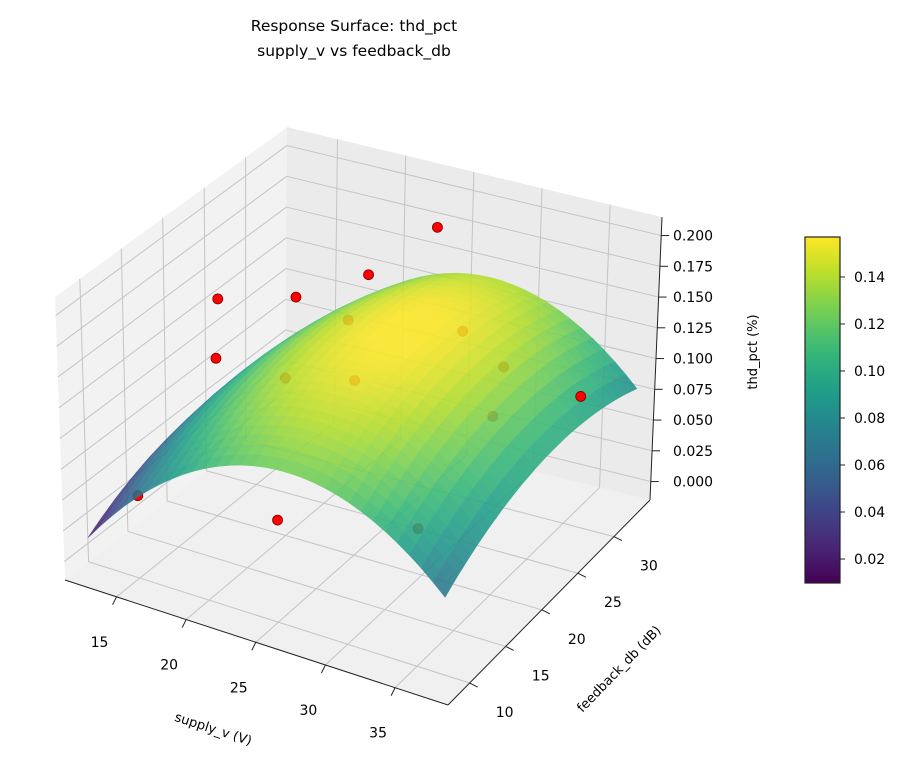 Image resolution: width=916 pixels, height=769 pixels. I want to click on colorbar-tick-label: 0.08, so click(869, 419).